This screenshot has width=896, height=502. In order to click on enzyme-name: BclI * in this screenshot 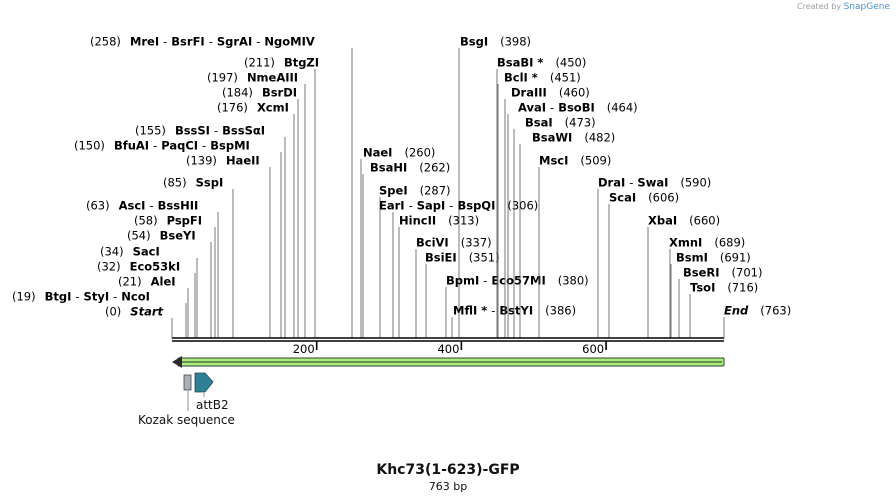, I will do `click(521, 78)`.